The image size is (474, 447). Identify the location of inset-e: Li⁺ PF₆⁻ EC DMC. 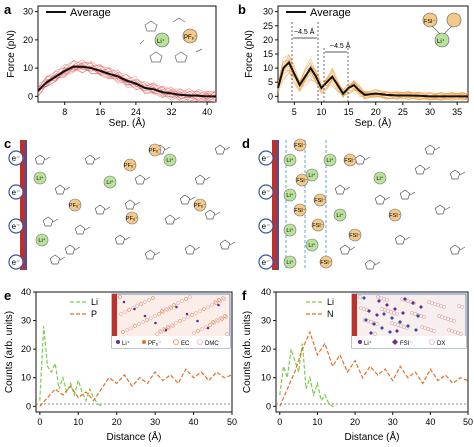
(171, 321).